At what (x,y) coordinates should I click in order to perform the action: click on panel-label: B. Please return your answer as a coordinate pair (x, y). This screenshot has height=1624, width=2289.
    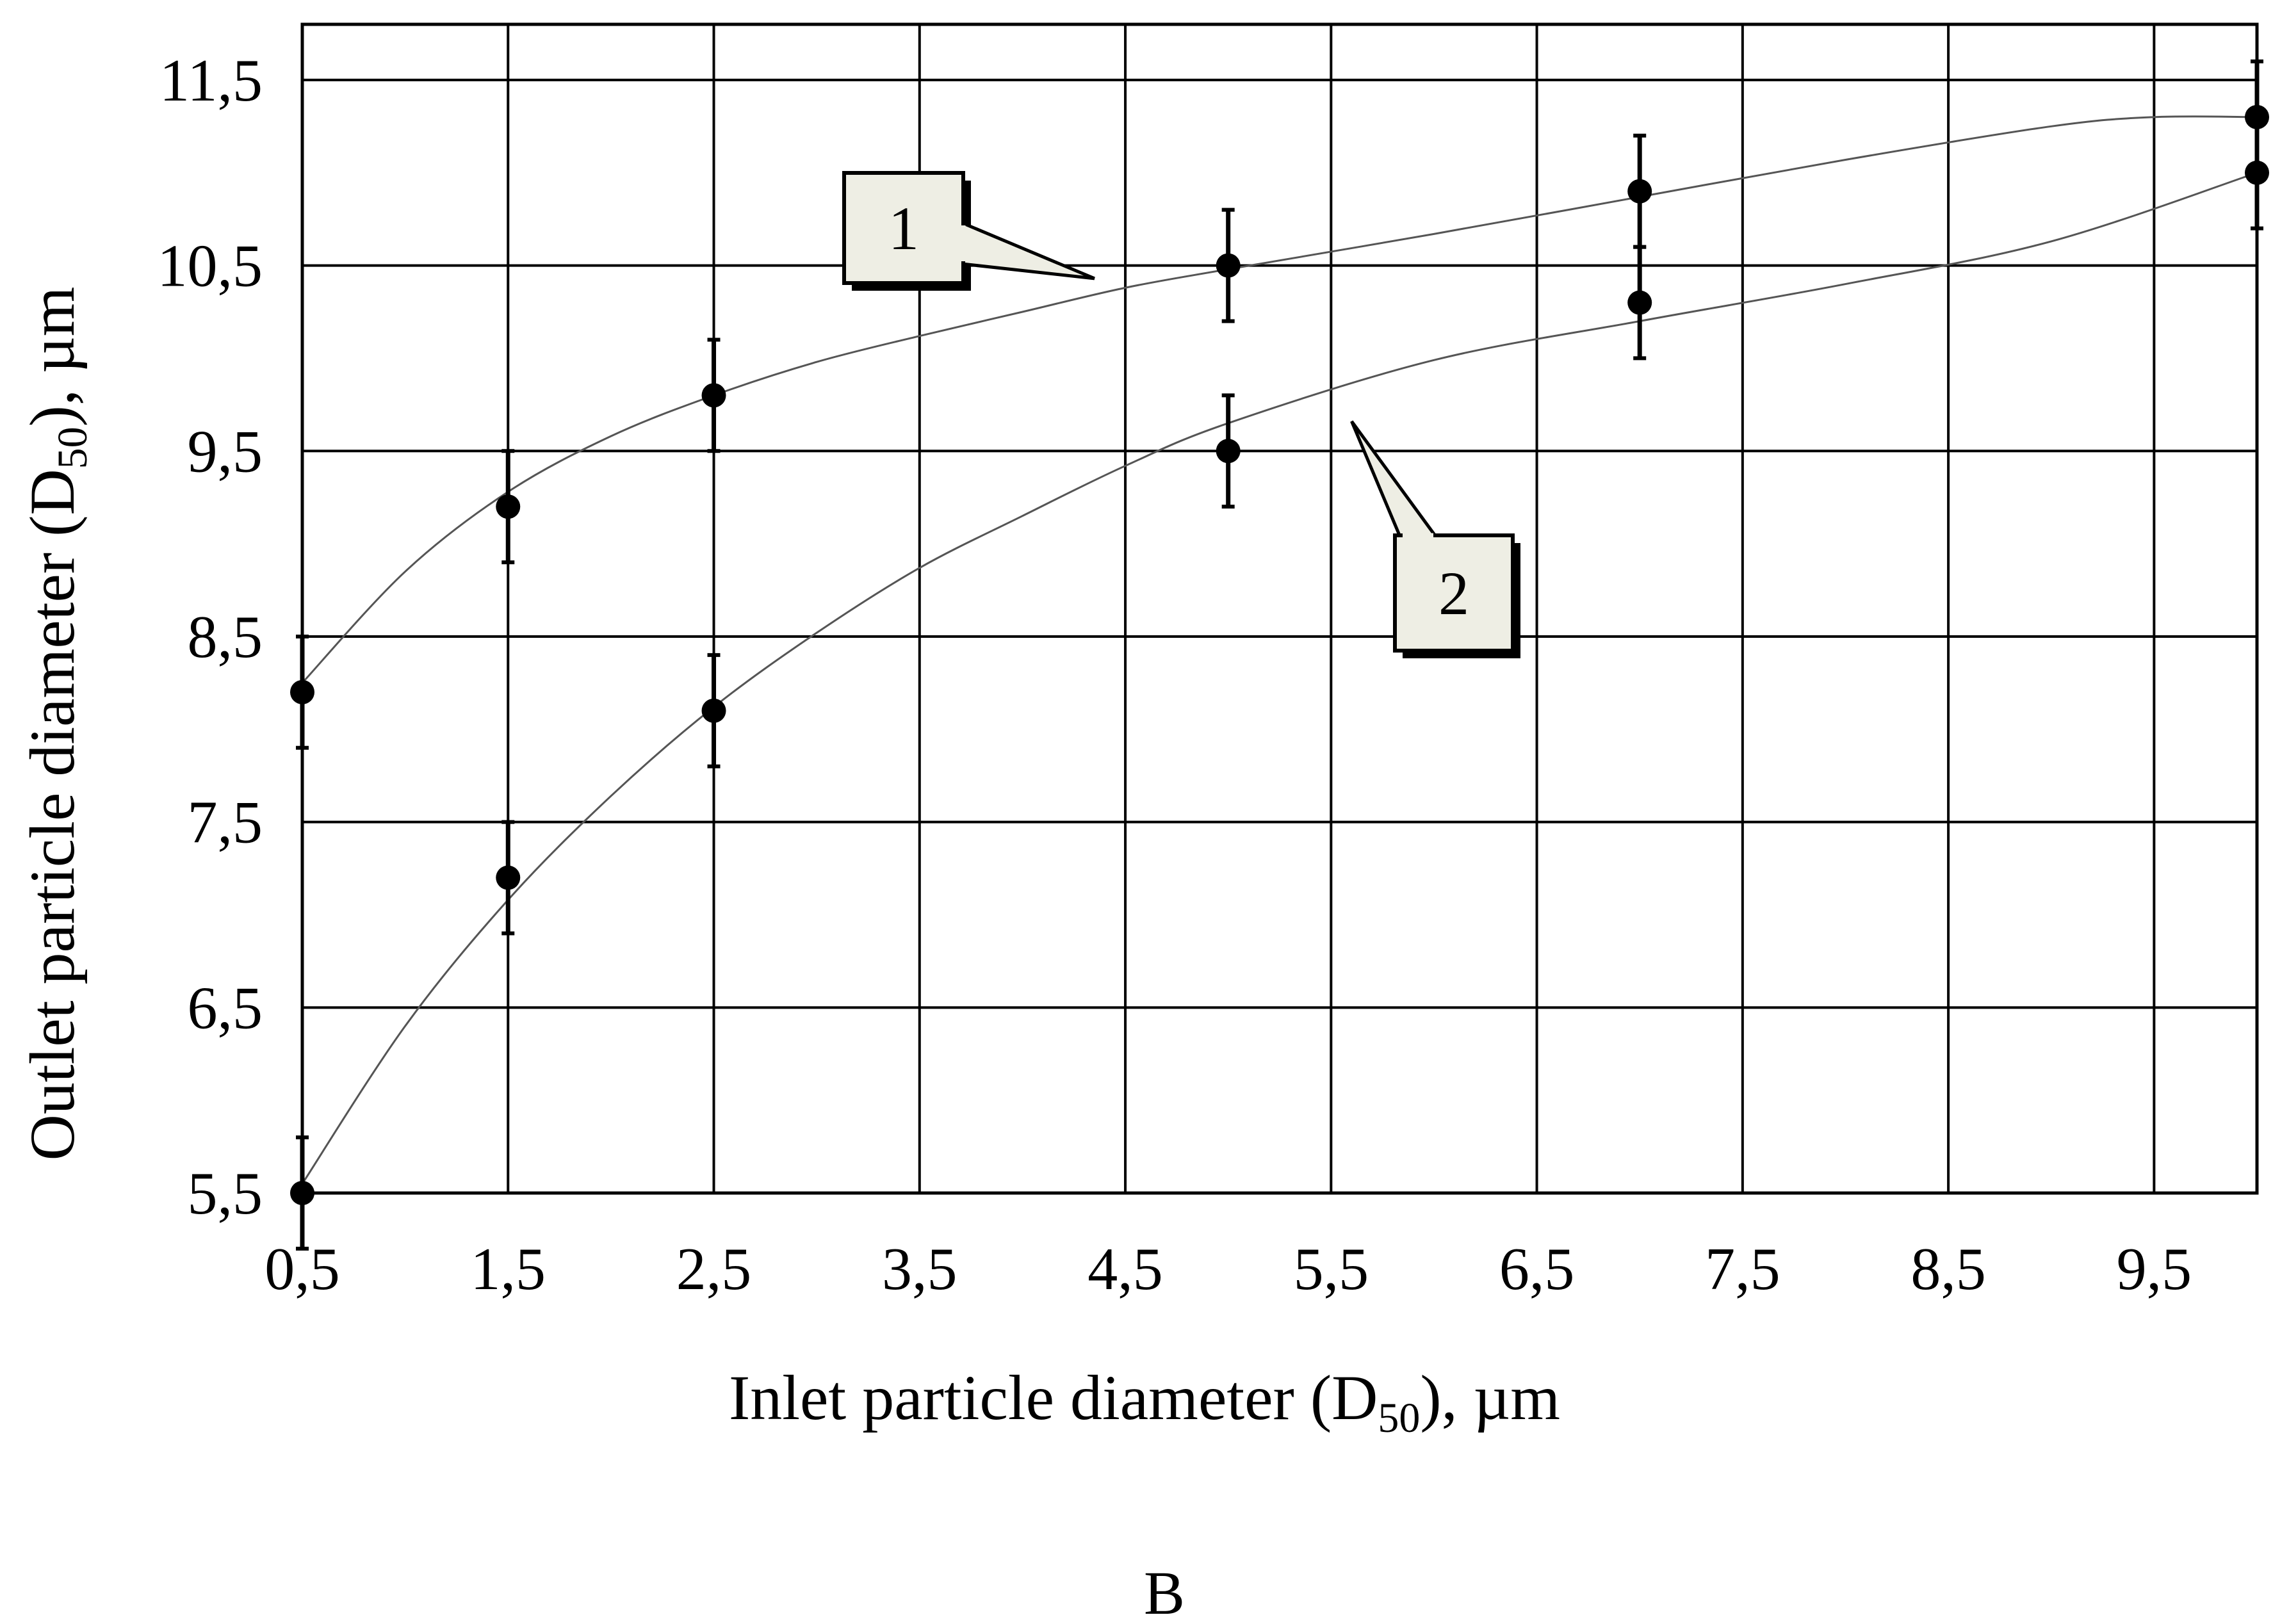
    Looking at the image, I should click on (1164, 1591).